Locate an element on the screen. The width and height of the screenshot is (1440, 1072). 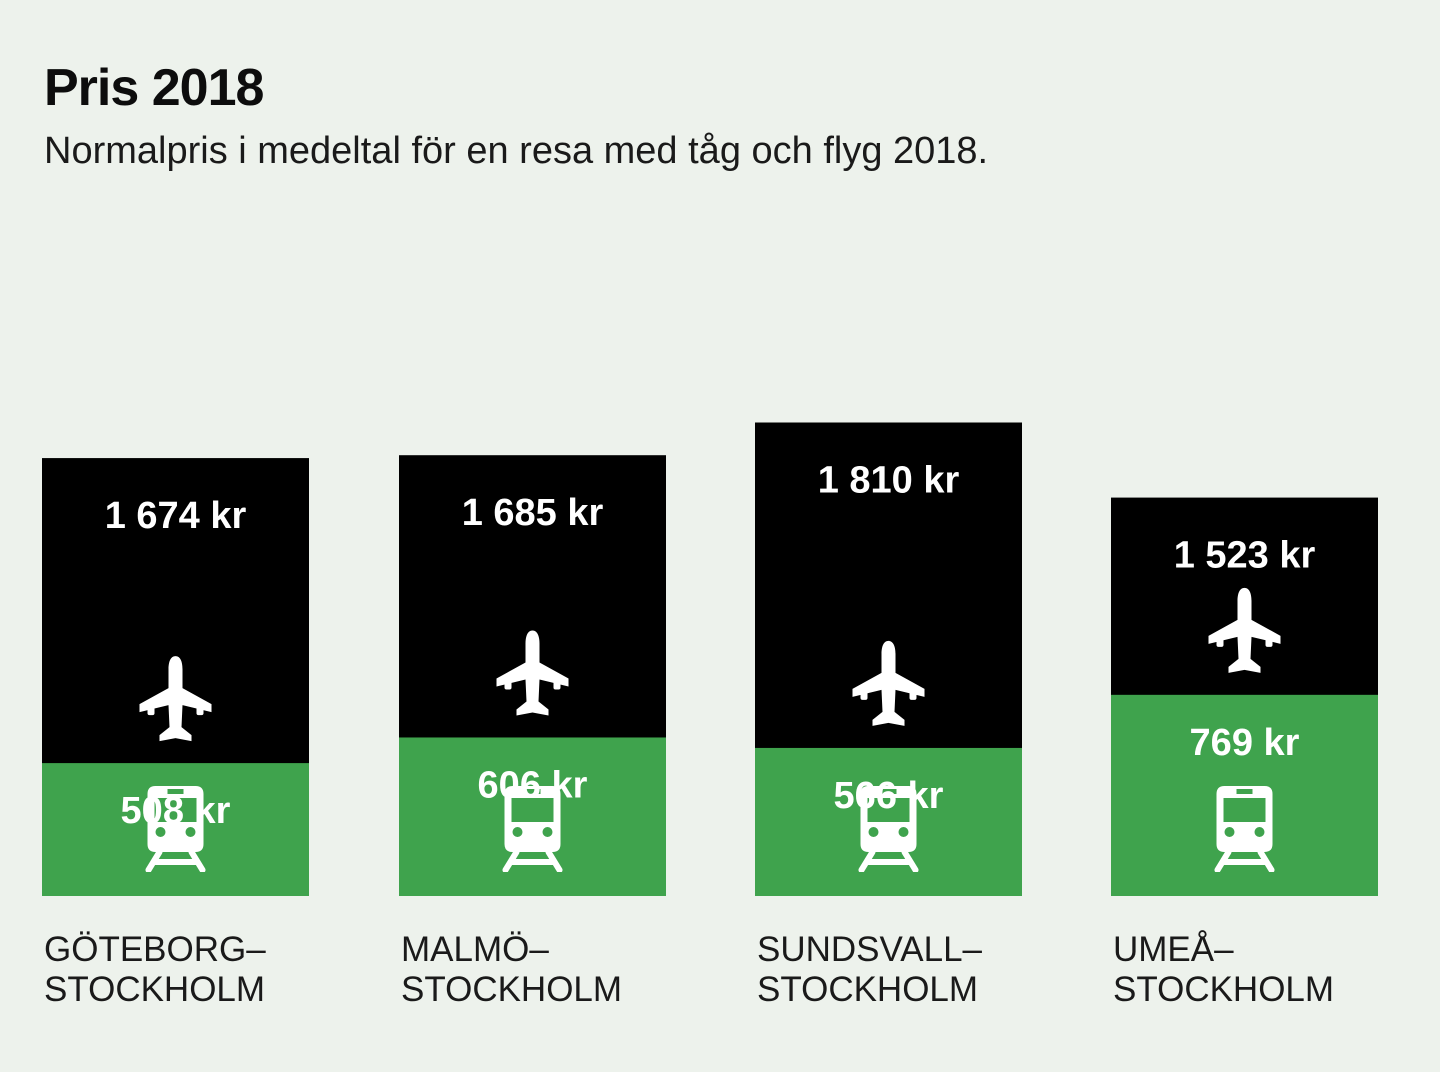
flight-price-label: 1 810 kr is located at coordinates (889, 481).